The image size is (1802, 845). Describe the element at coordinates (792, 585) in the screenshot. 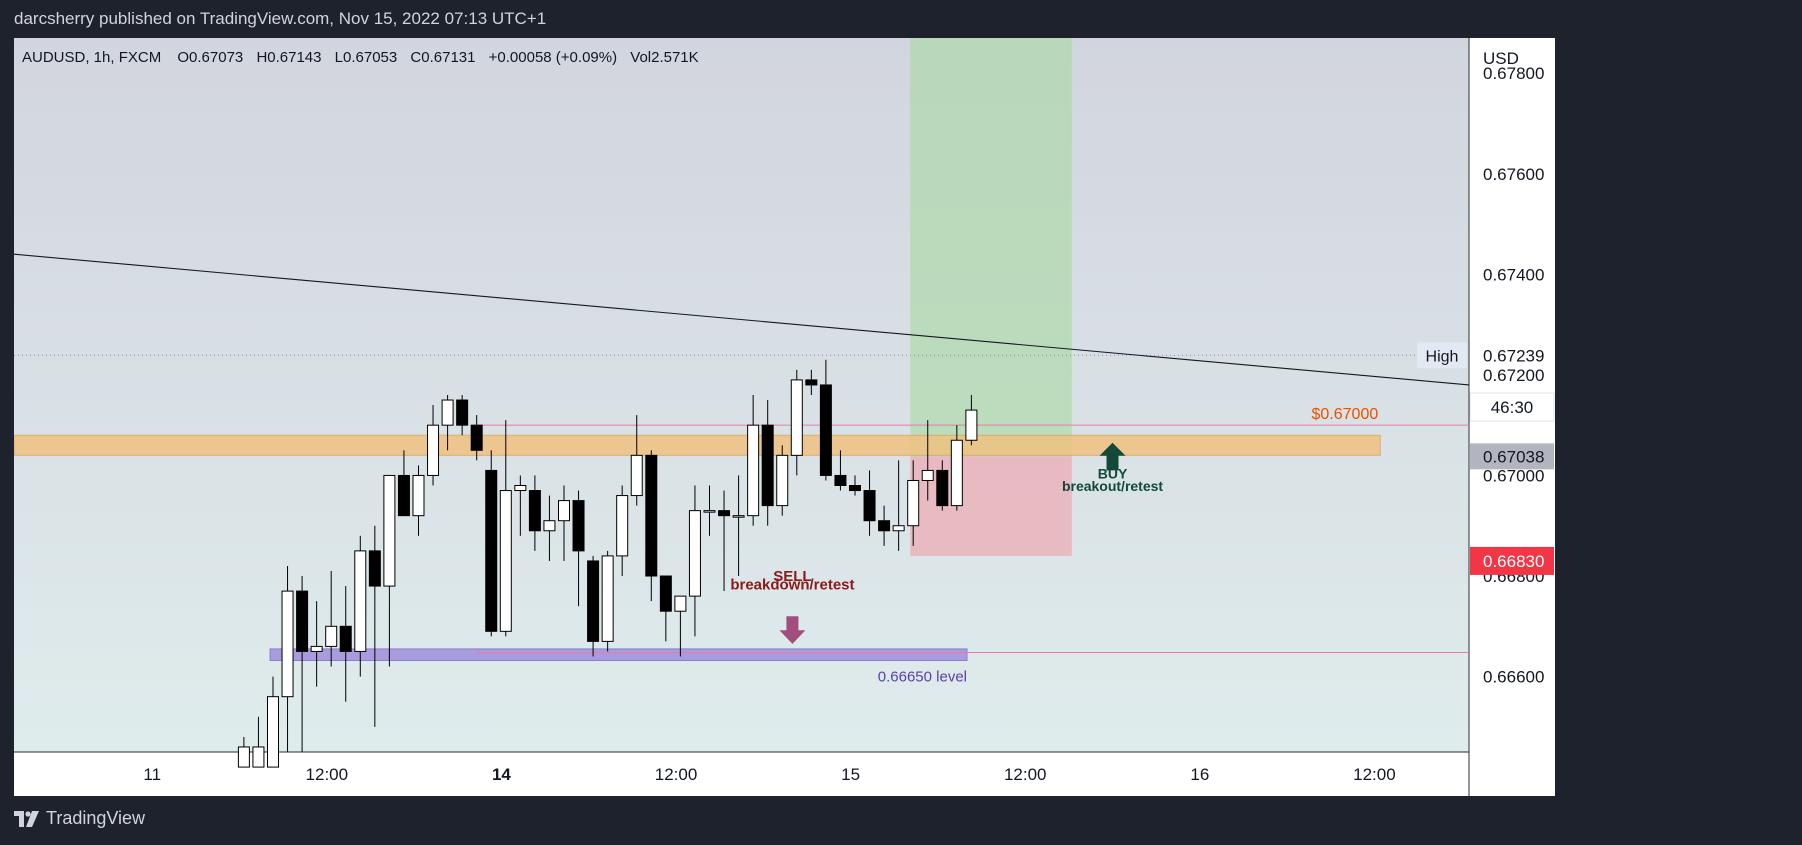

I see `sell-subtitle: breakdown/retest` at that location.